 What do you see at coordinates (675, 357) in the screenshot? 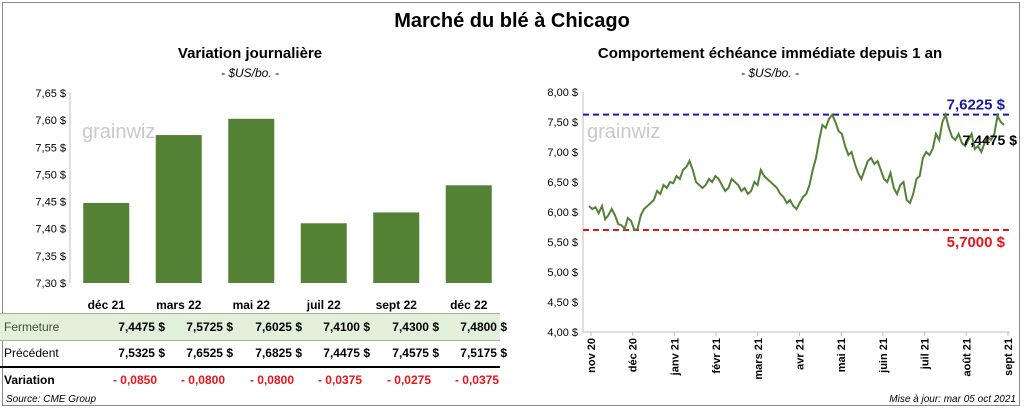
I see `x-tick-label: janv 21` at bounding box center [675, 357].